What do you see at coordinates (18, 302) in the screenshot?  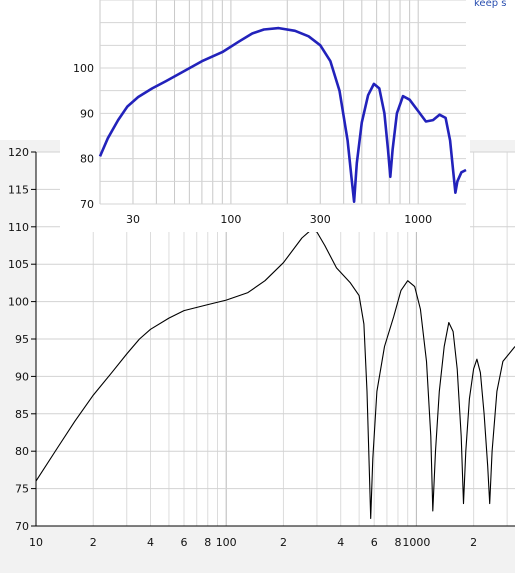 I see `main-y-tick-label: 100` at bounding box center [18, 302].